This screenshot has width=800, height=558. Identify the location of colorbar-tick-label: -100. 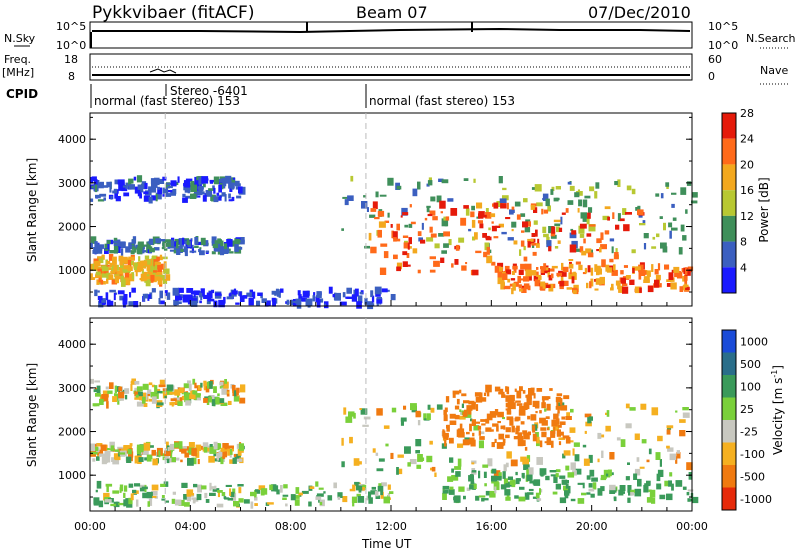
(752, 454).